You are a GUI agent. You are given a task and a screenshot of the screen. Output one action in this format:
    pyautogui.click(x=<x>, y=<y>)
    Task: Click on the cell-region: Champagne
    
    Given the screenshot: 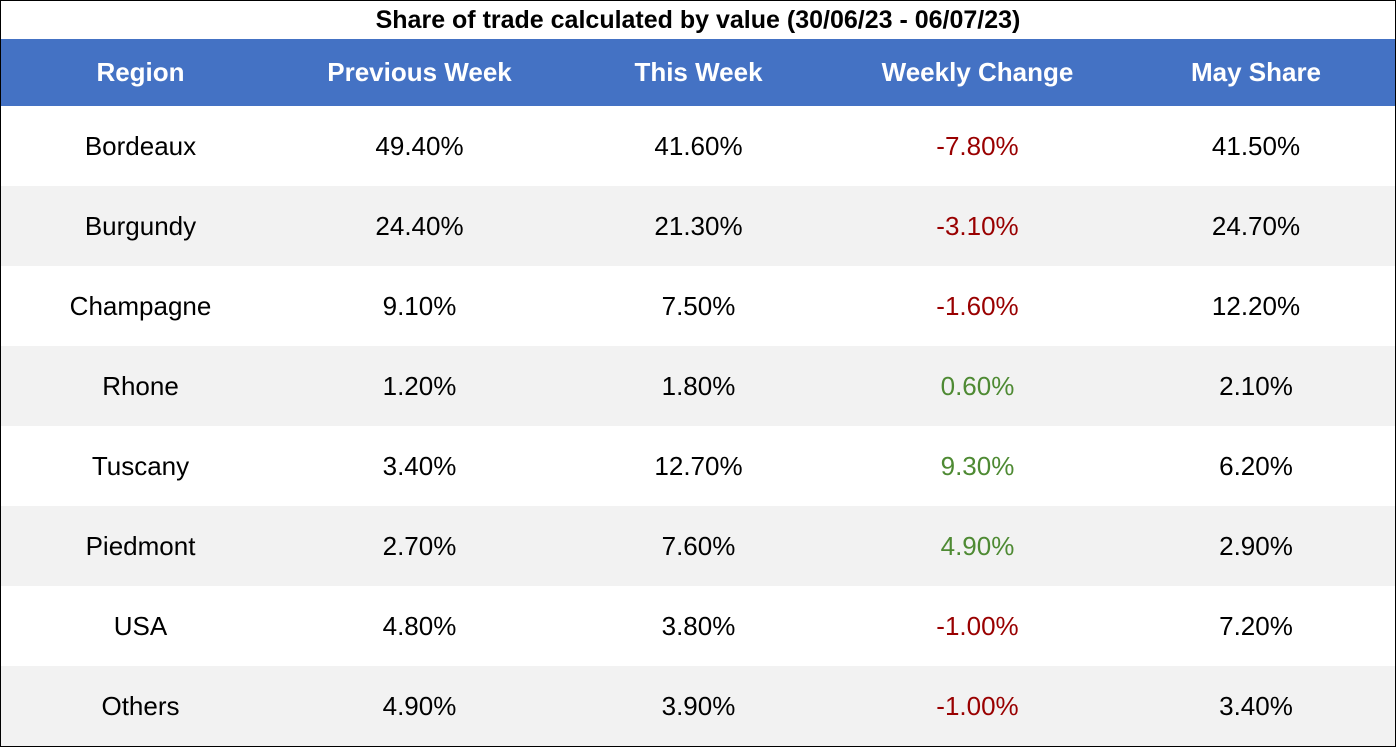 What is the action you would take?
    pyautogui.click(x=140, y=305)
    